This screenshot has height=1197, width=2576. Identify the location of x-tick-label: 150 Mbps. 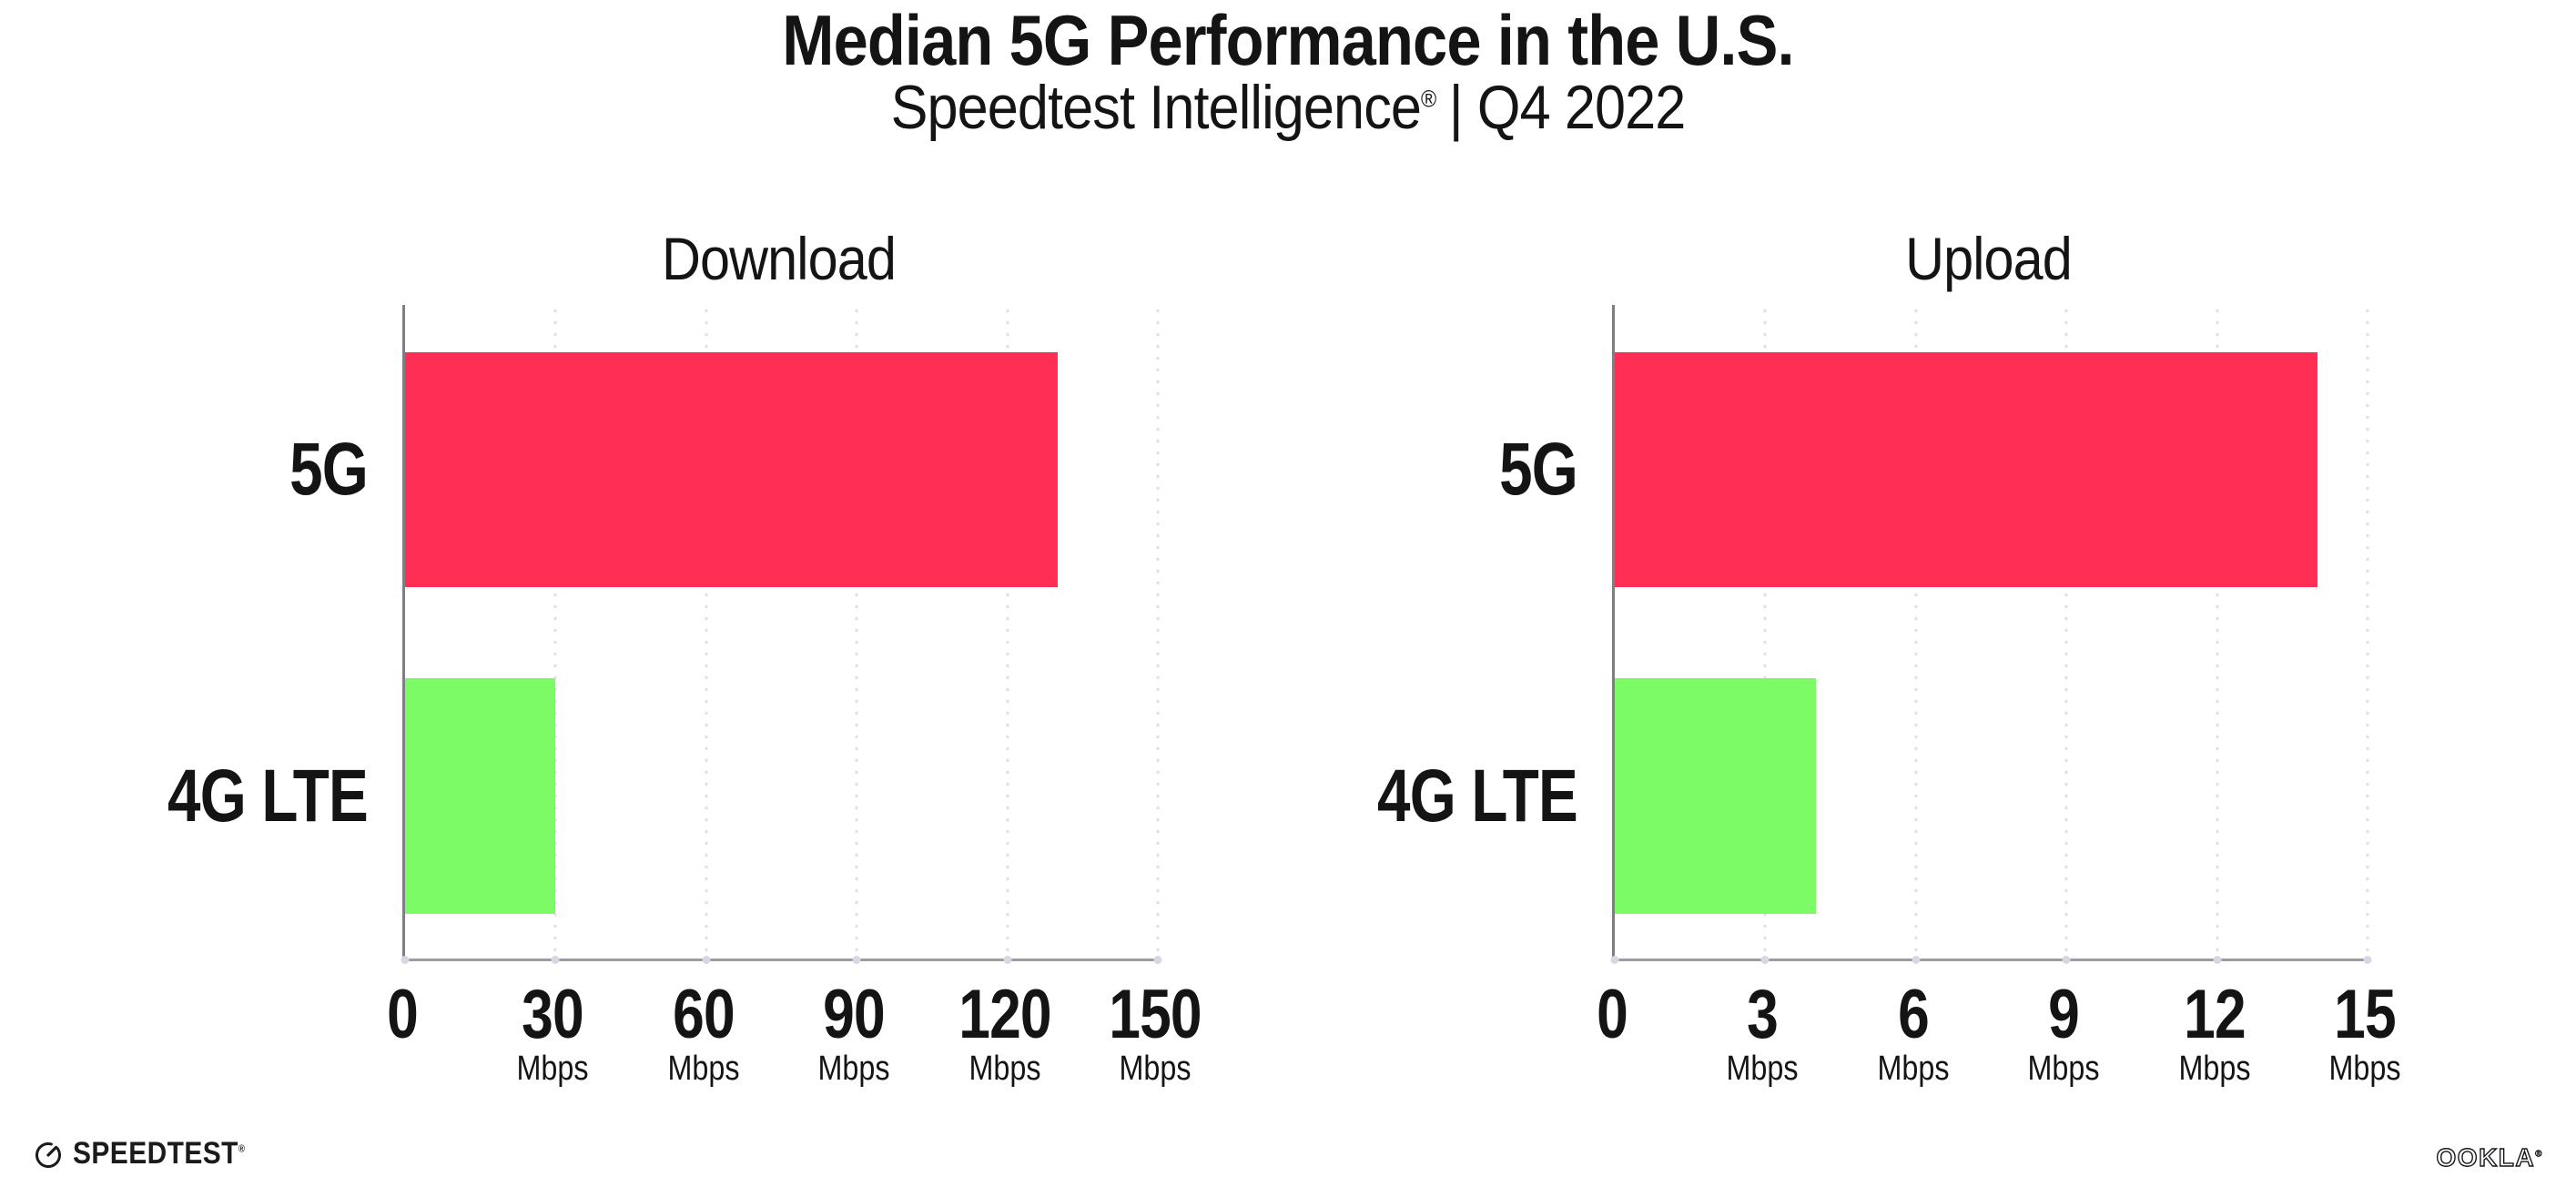
(1155, 1033).